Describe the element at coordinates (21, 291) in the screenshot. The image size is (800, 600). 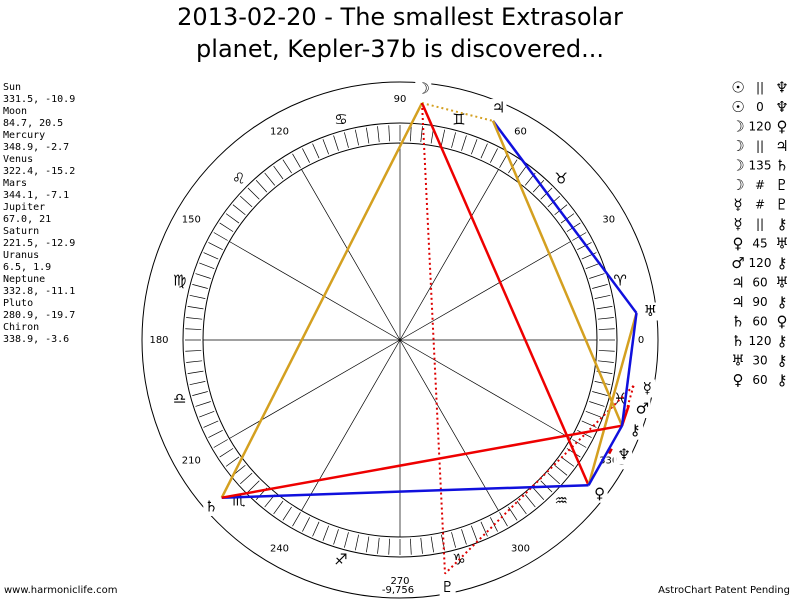
I see `planet-lon: 332.8,` at that location.